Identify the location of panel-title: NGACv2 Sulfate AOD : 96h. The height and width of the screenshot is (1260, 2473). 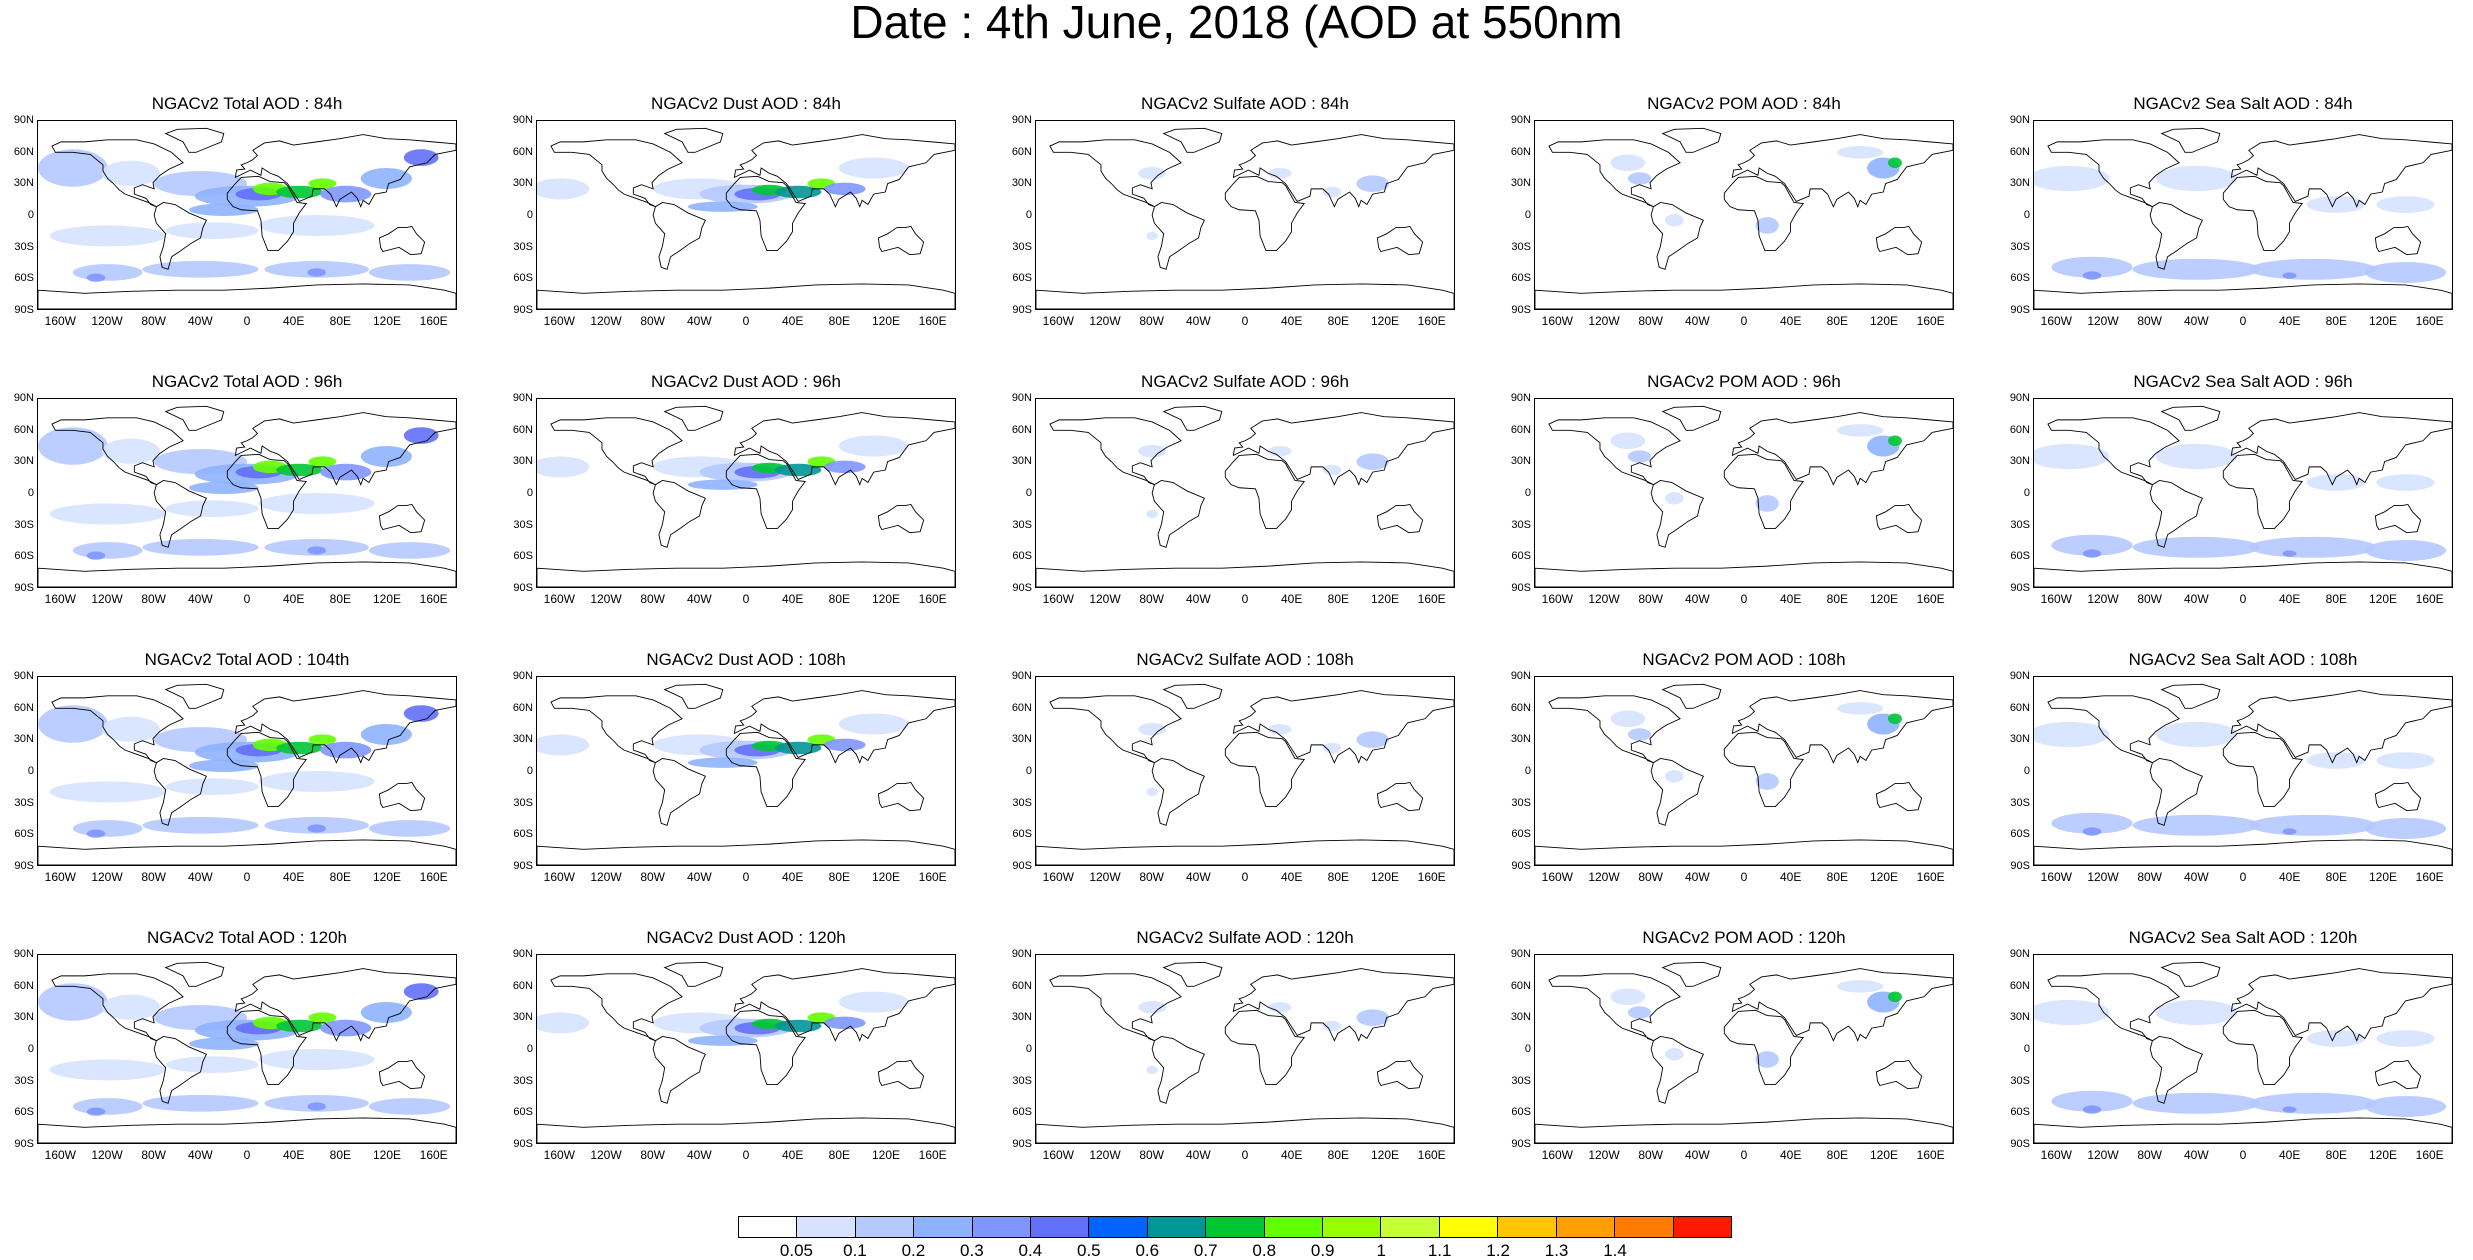
(1245, 381).